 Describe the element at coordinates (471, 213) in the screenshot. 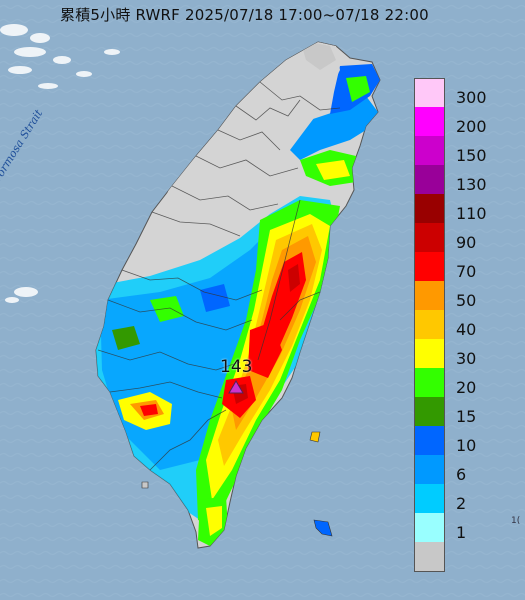

I see `legend-label: 110` at that location.